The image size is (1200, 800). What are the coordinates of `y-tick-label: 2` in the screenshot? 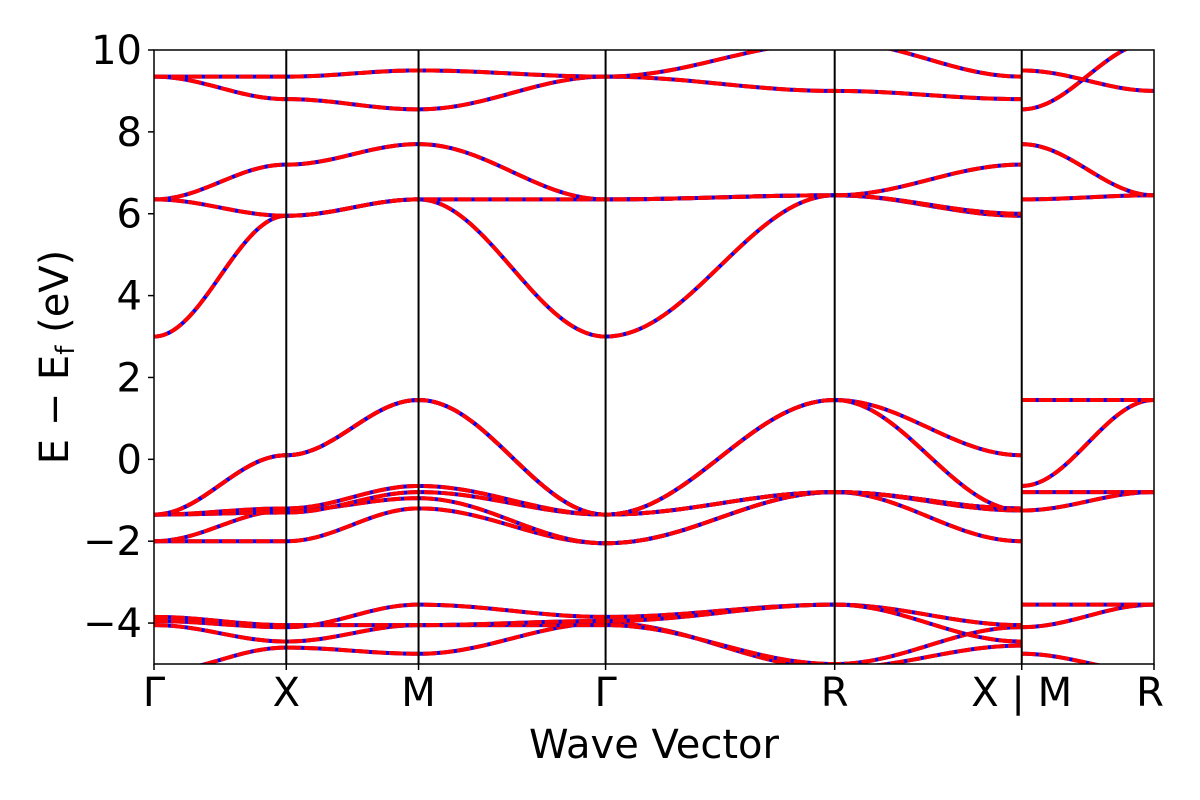 It's located at (129, 378).